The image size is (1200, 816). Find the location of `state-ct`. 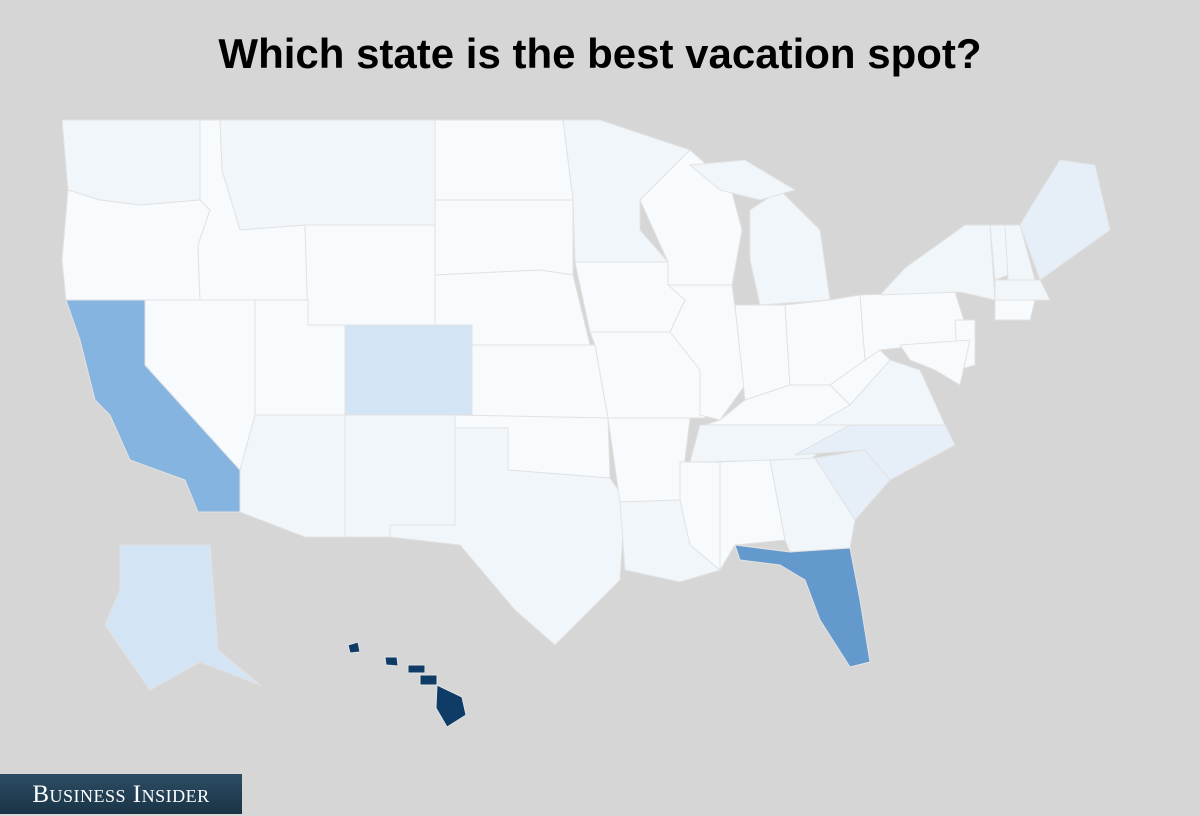

state-ct is located at coordinates (1015, 310).